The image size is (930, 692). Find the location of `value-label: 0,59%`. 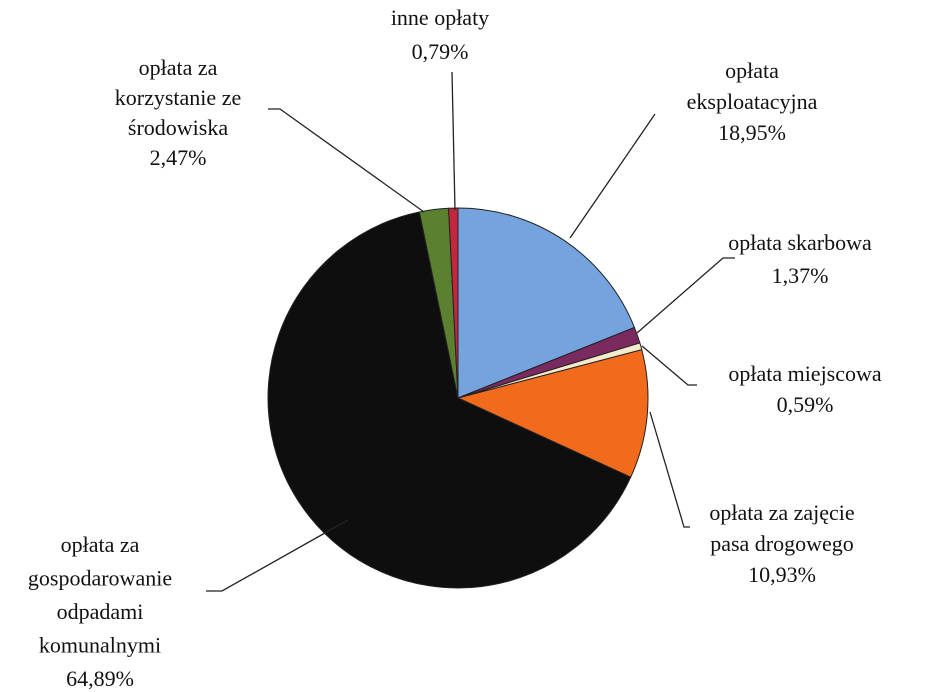

value-label: 0,59% is located at coordinates (805, 404).